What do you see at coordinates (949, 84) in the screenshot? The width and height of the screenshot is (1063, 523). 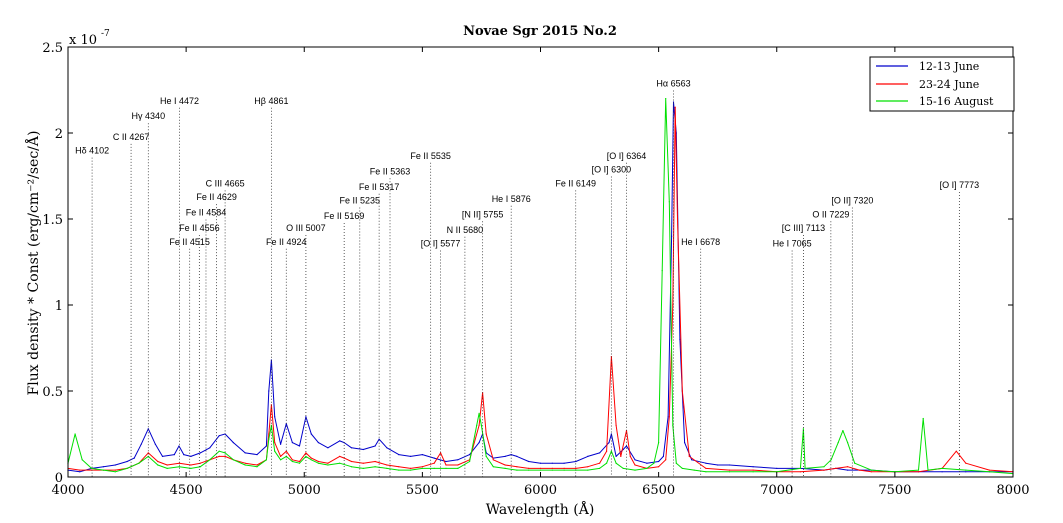 I see `legend-label-june-23: 23-24 June` at bounding box center [949, 84].